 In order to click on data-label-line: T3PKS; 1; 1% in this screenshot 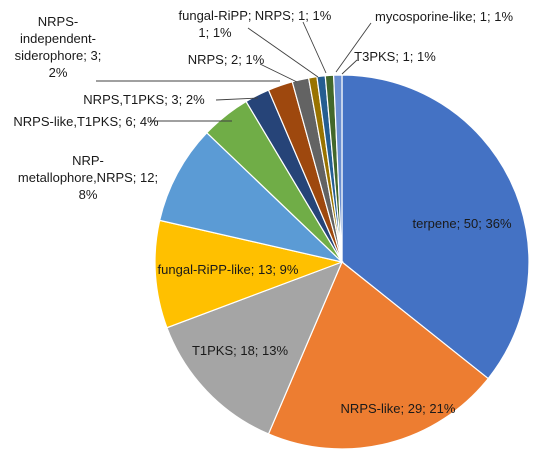, I will do `click(395, 56)`.